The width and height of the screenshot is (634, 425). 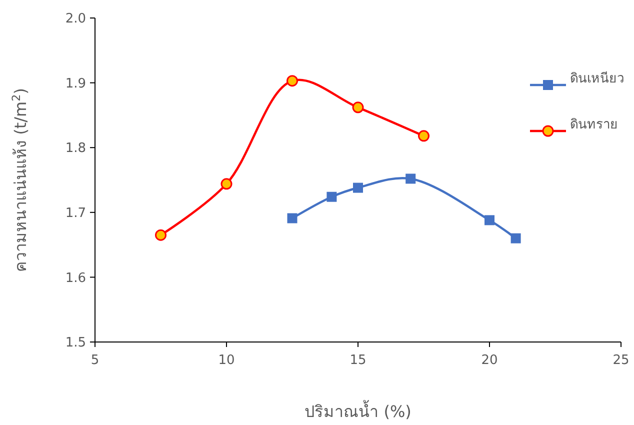 I want to click on legend-label: ดินเหนียว, so click(x=597, y=78).